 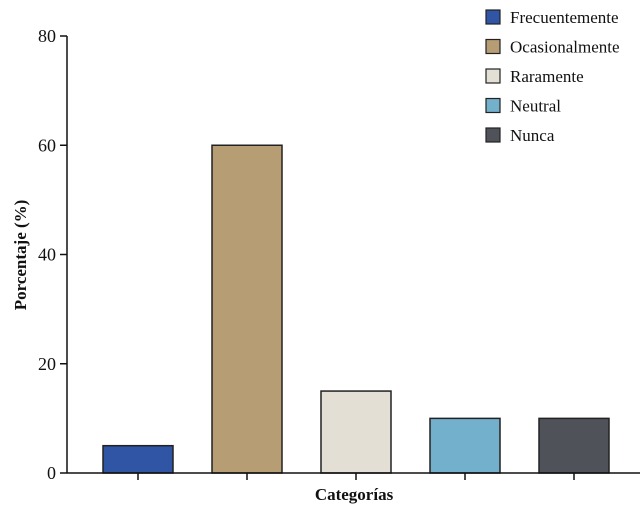 I want to click on bar-frecuentemente, so click(x=138, y=459).